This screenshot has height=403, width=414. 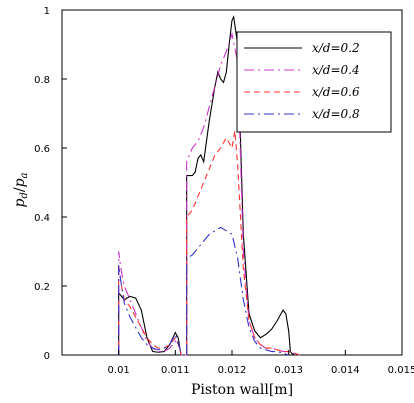 I want to click on x-tick-label: 0.013, so click(x=288, y=370).